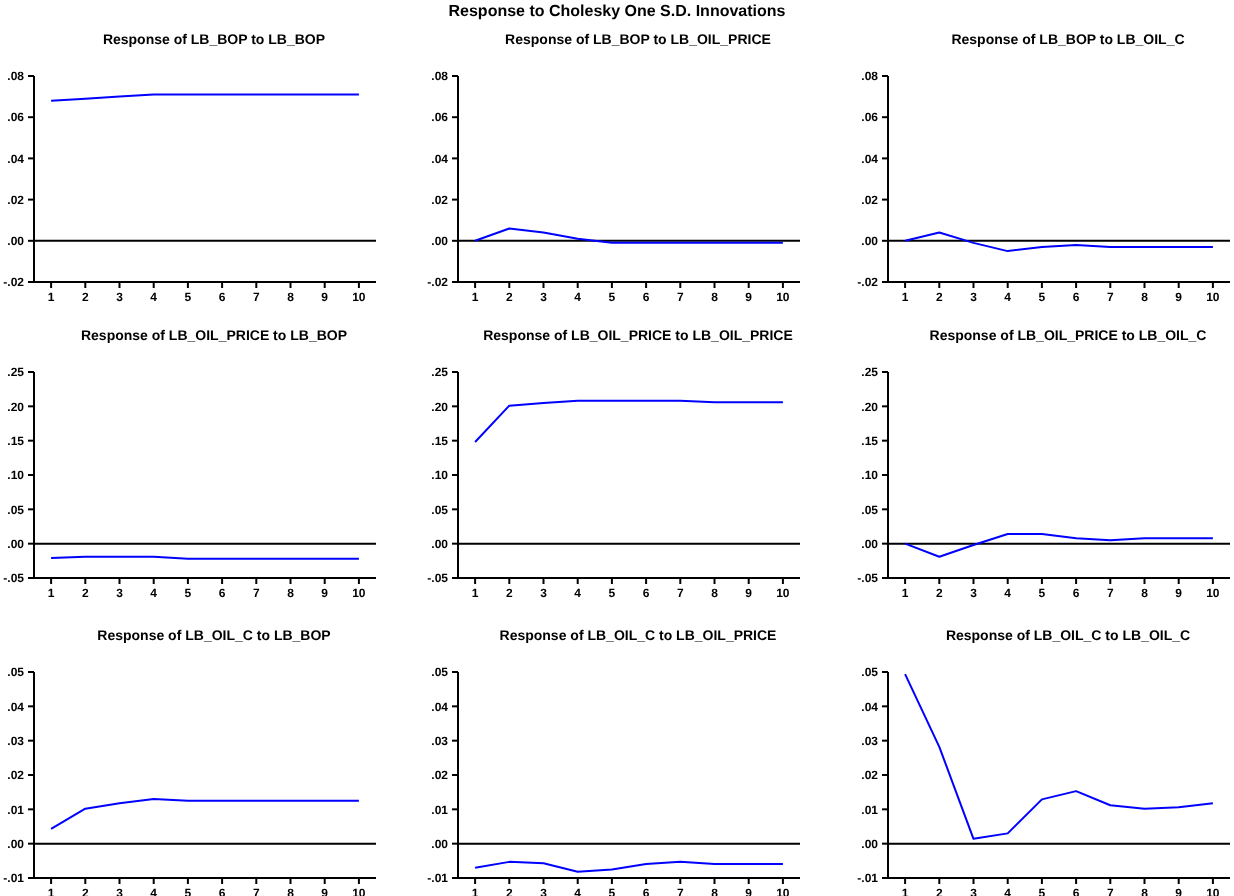  I want to click on text: Response to Cholesky One S.D. Innovations, so click(617, 11).